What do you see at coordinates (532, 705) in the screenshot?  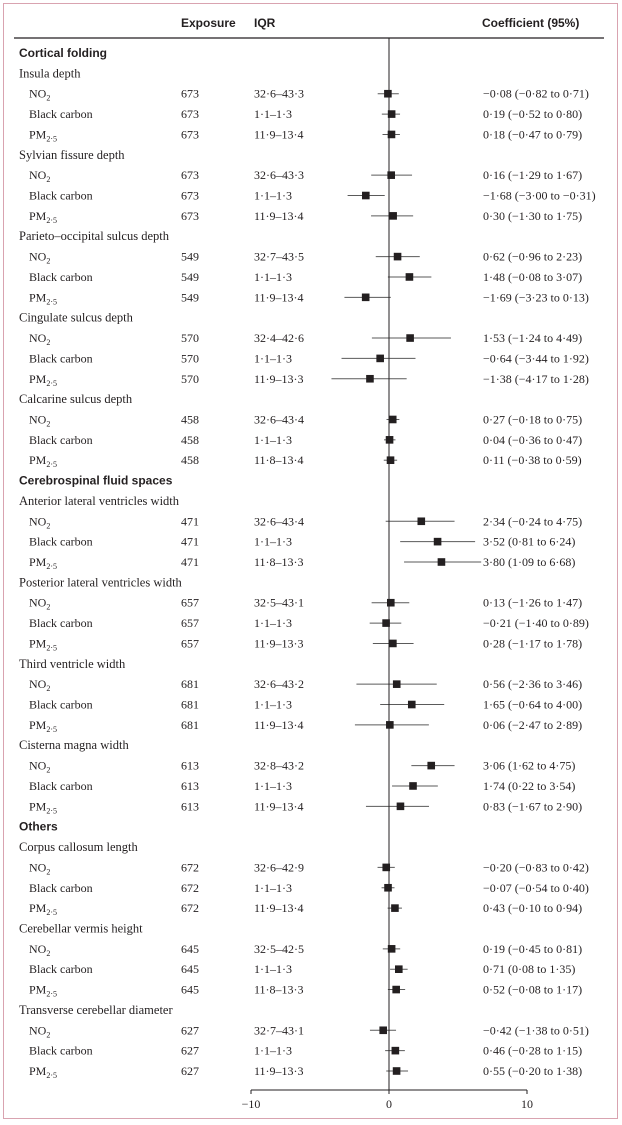 I see `coefficient-ci: 1·65 (−0·64 to 4·00)` at bounding box center [532, 705].